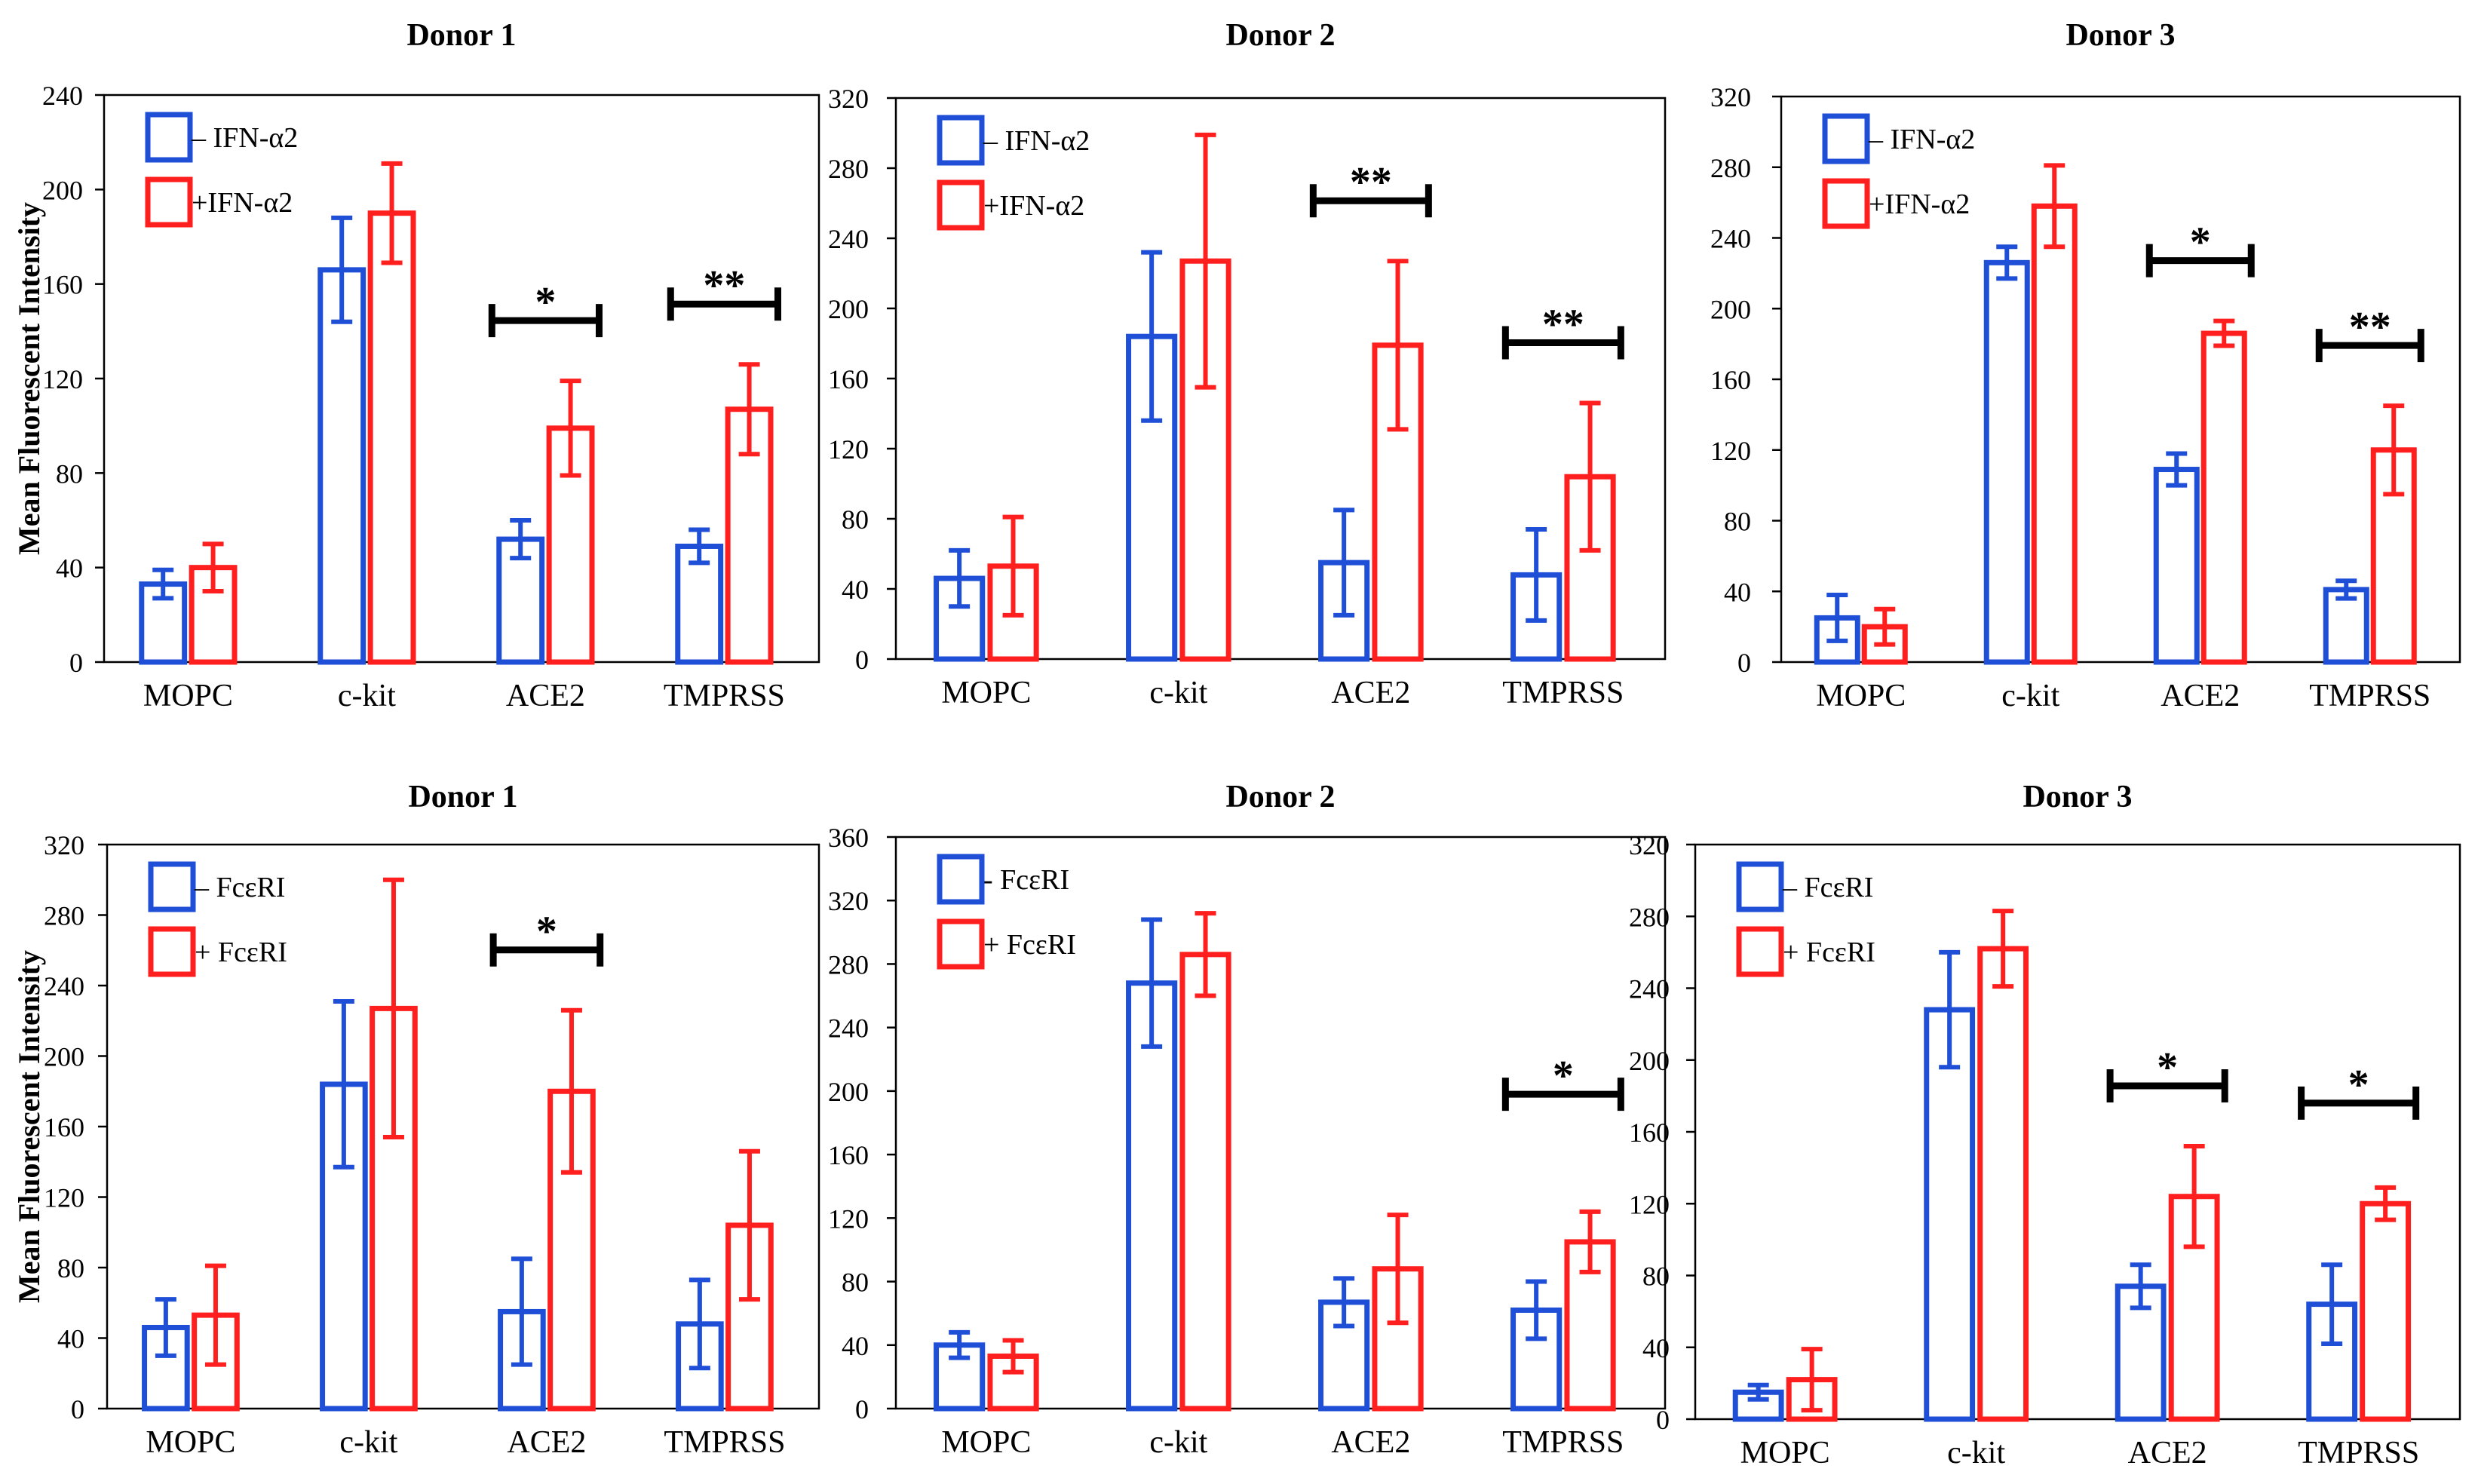  What do you see at coordinates (848, 838) in the screenshot?
I see `y-tick-label: 360` at bounding box center [848, 838].